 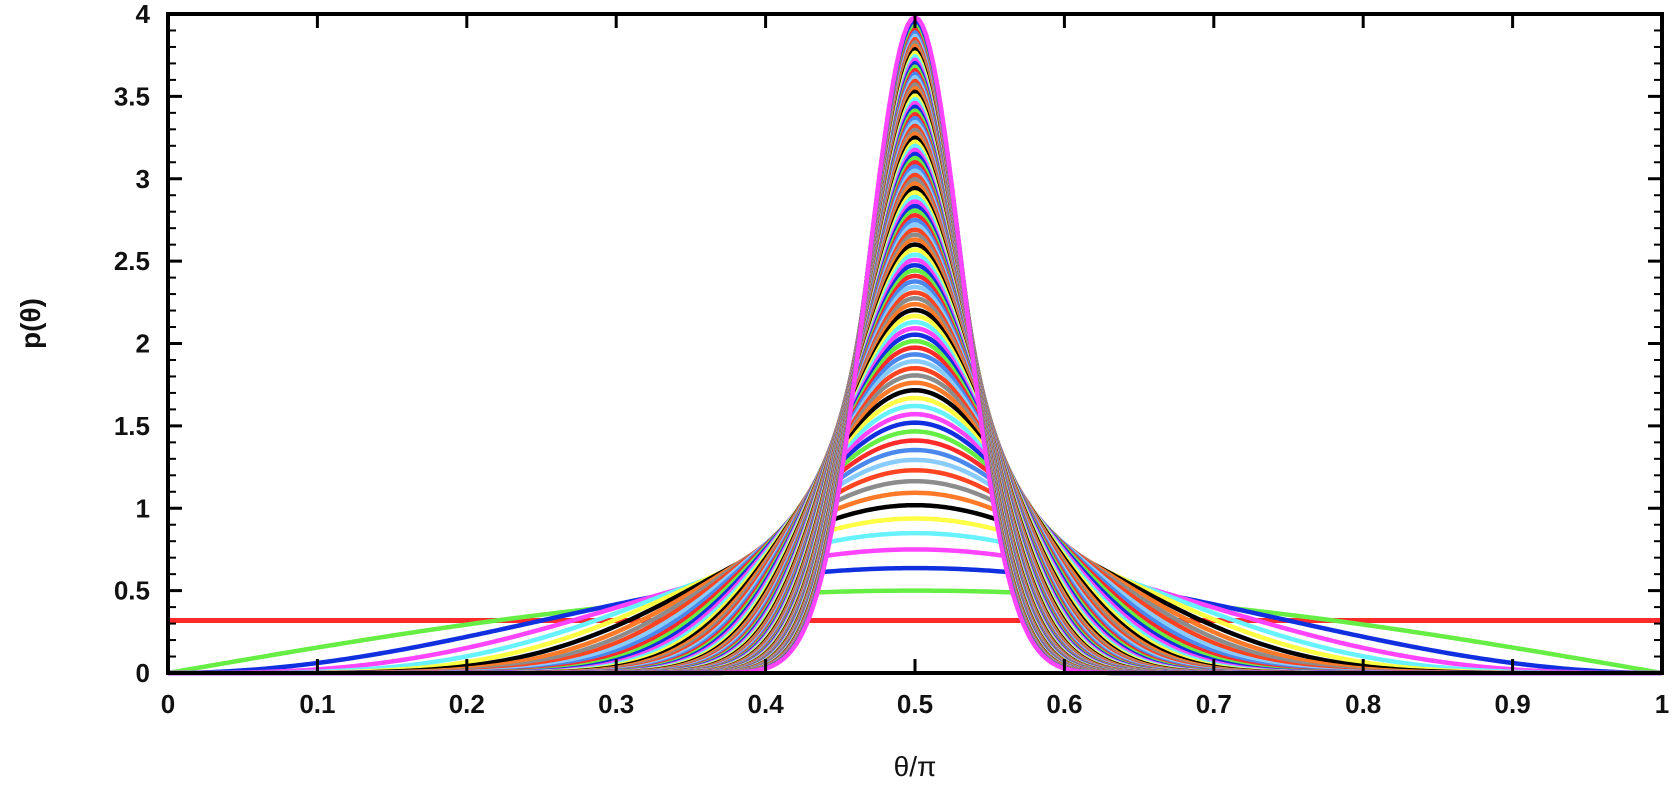 I want to click on x-tick-labels: 0 0.1 0.2 0.3 0.4 0.5 0.6 0.7 0.8 0.9 1, so click(x=915, y=704).